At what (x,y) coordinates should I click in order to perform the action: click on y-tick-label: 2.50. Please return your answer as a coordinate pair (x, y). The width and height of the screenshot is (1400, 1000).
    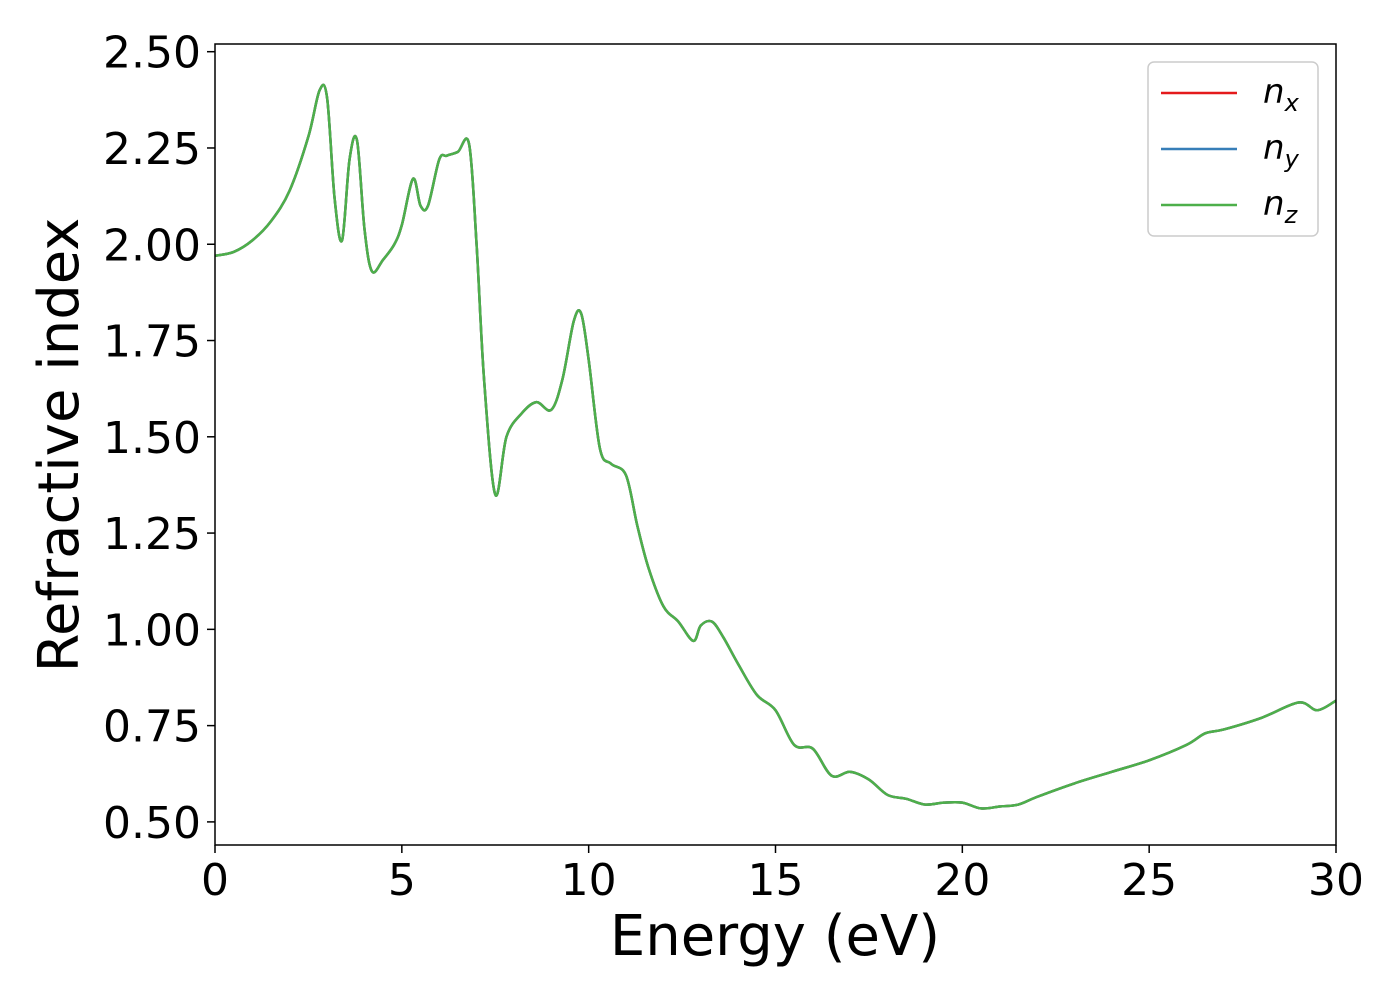
    Looking at the image, I should click on (152, 53).